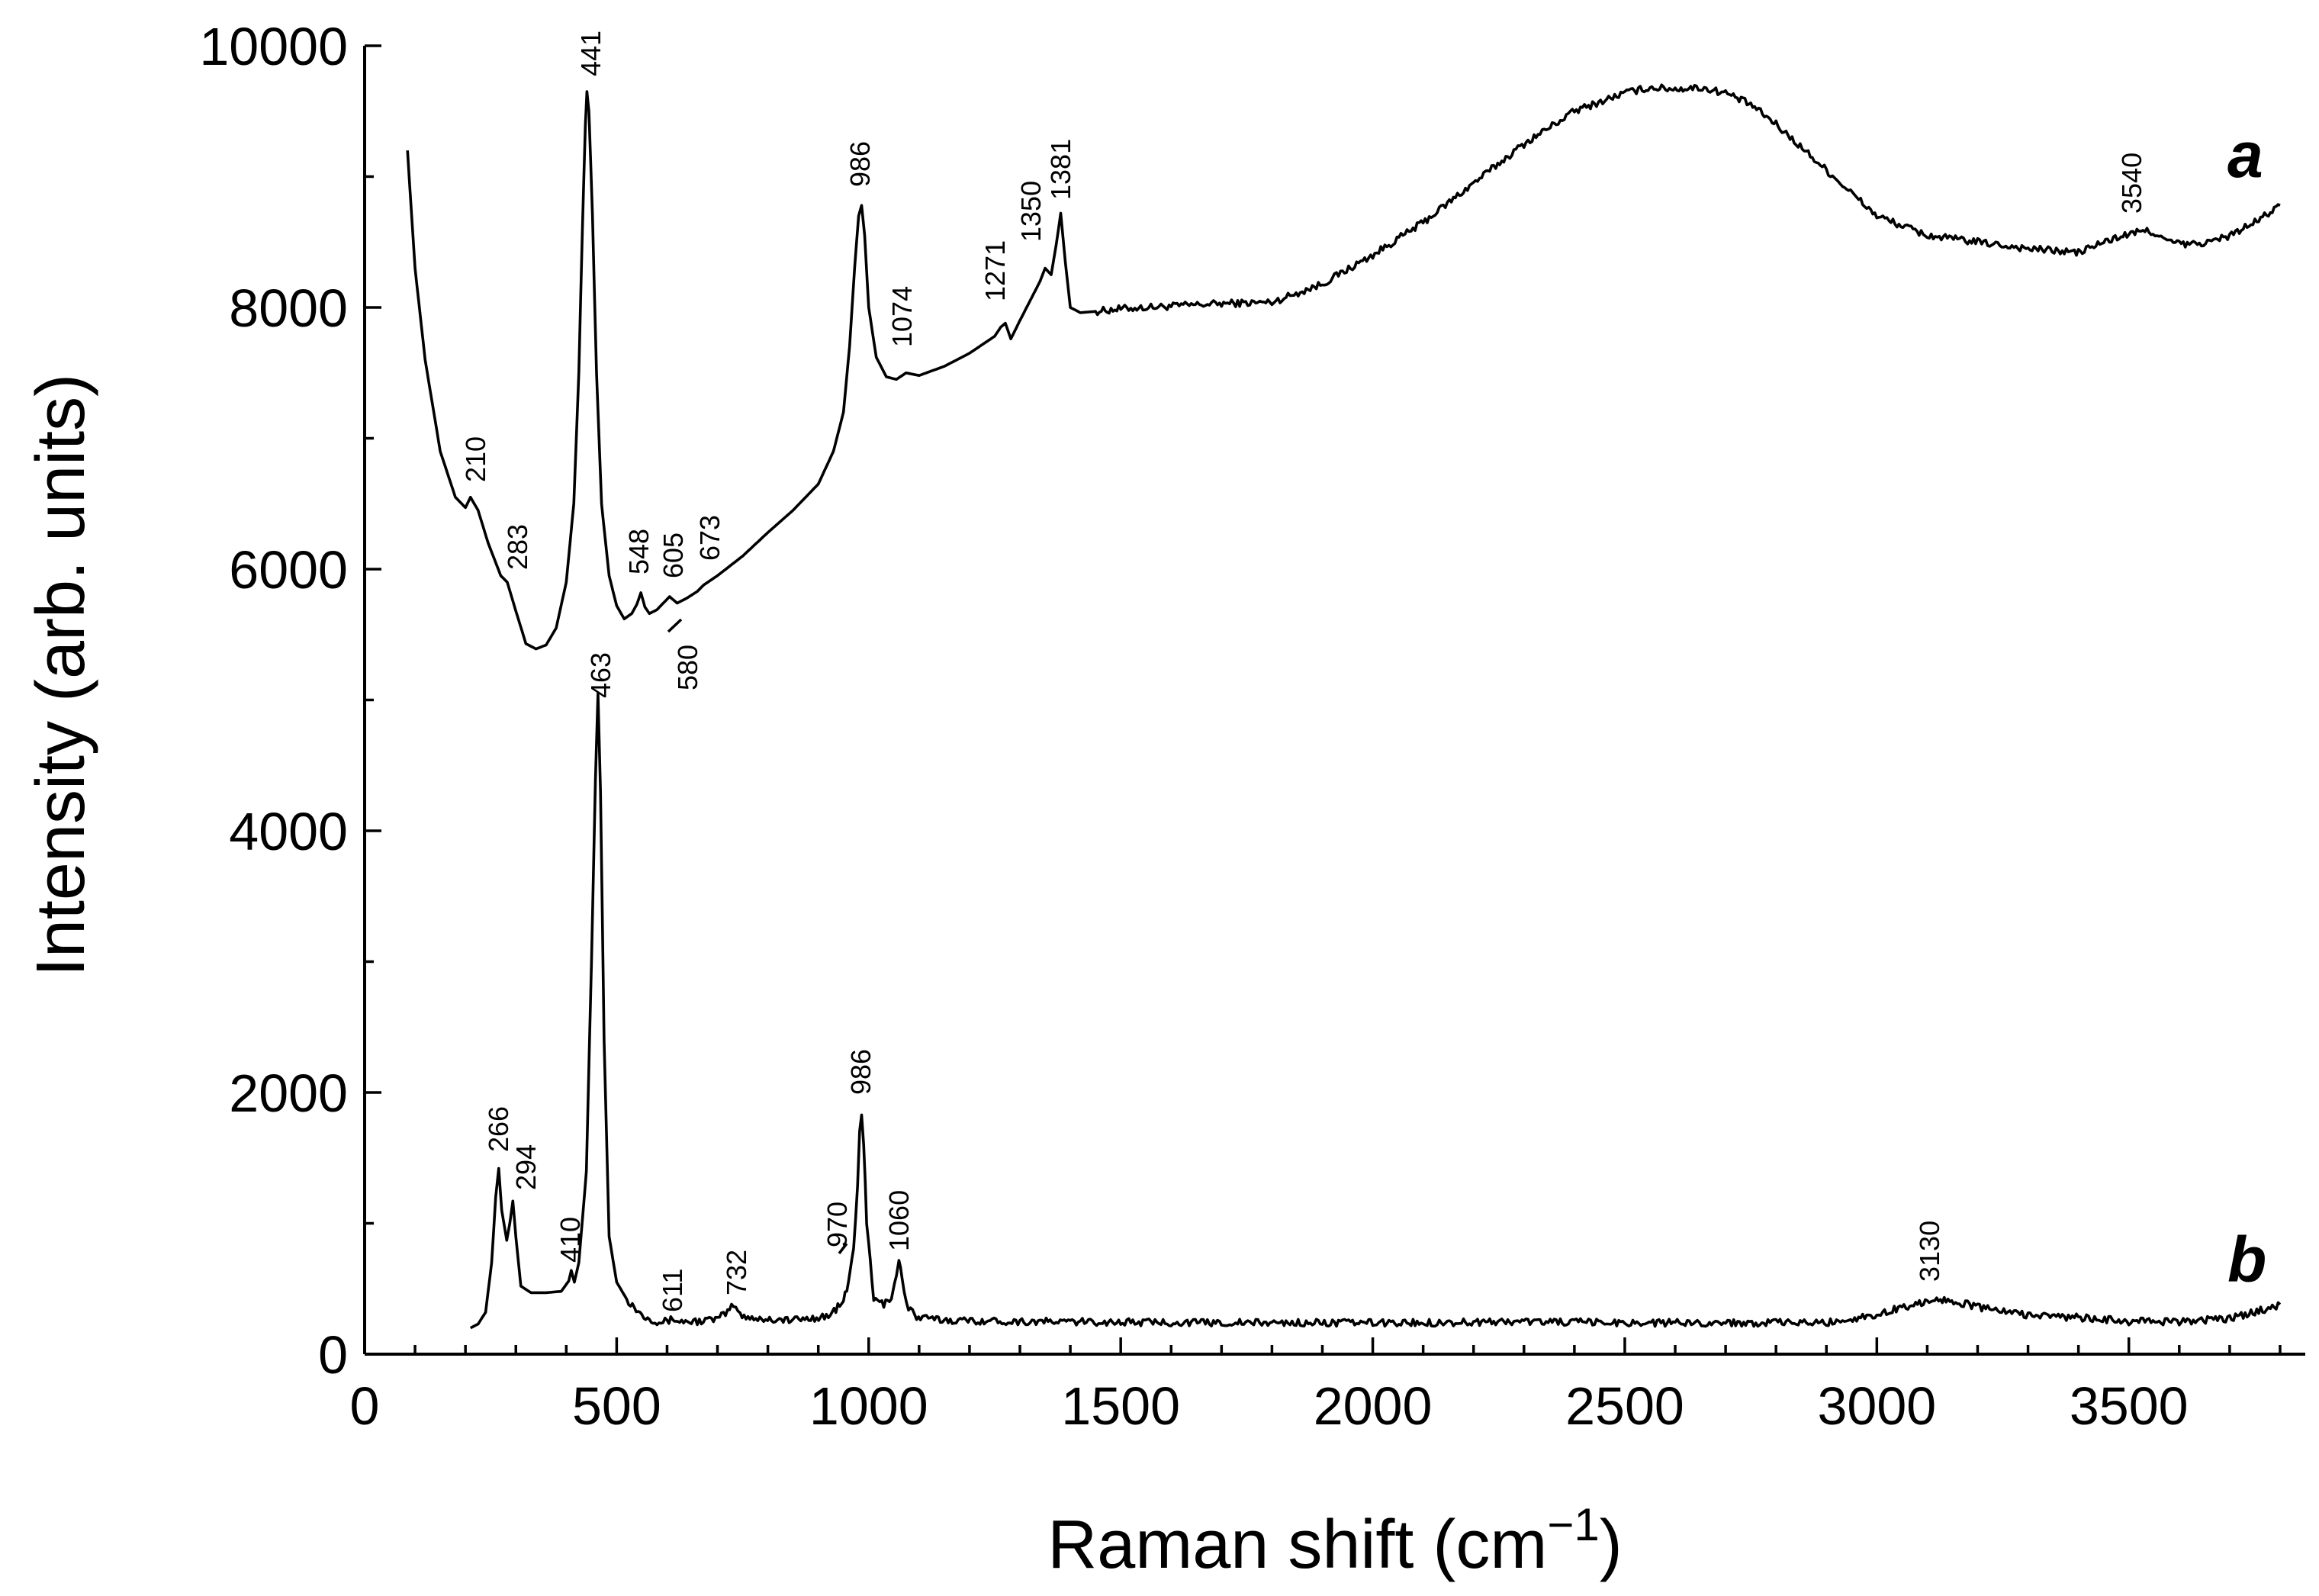 The height and width of the screenshot is (1596, 2319). I want to click on peak-label-3540: 3540, so click(2131, 183).